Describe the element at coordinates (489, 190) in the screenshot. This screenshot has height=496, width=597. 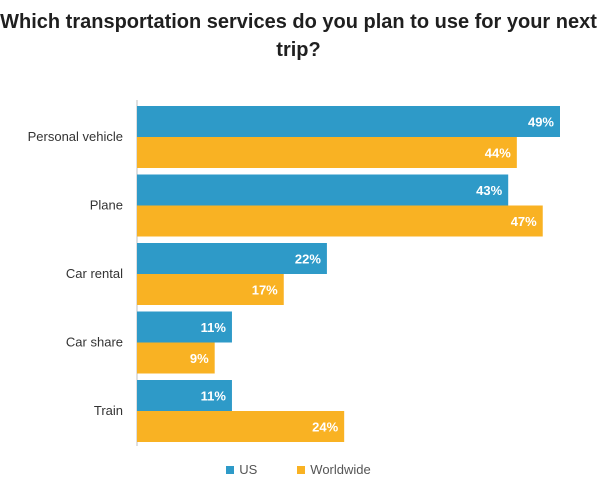
I see `data-label: 43%` at that location.